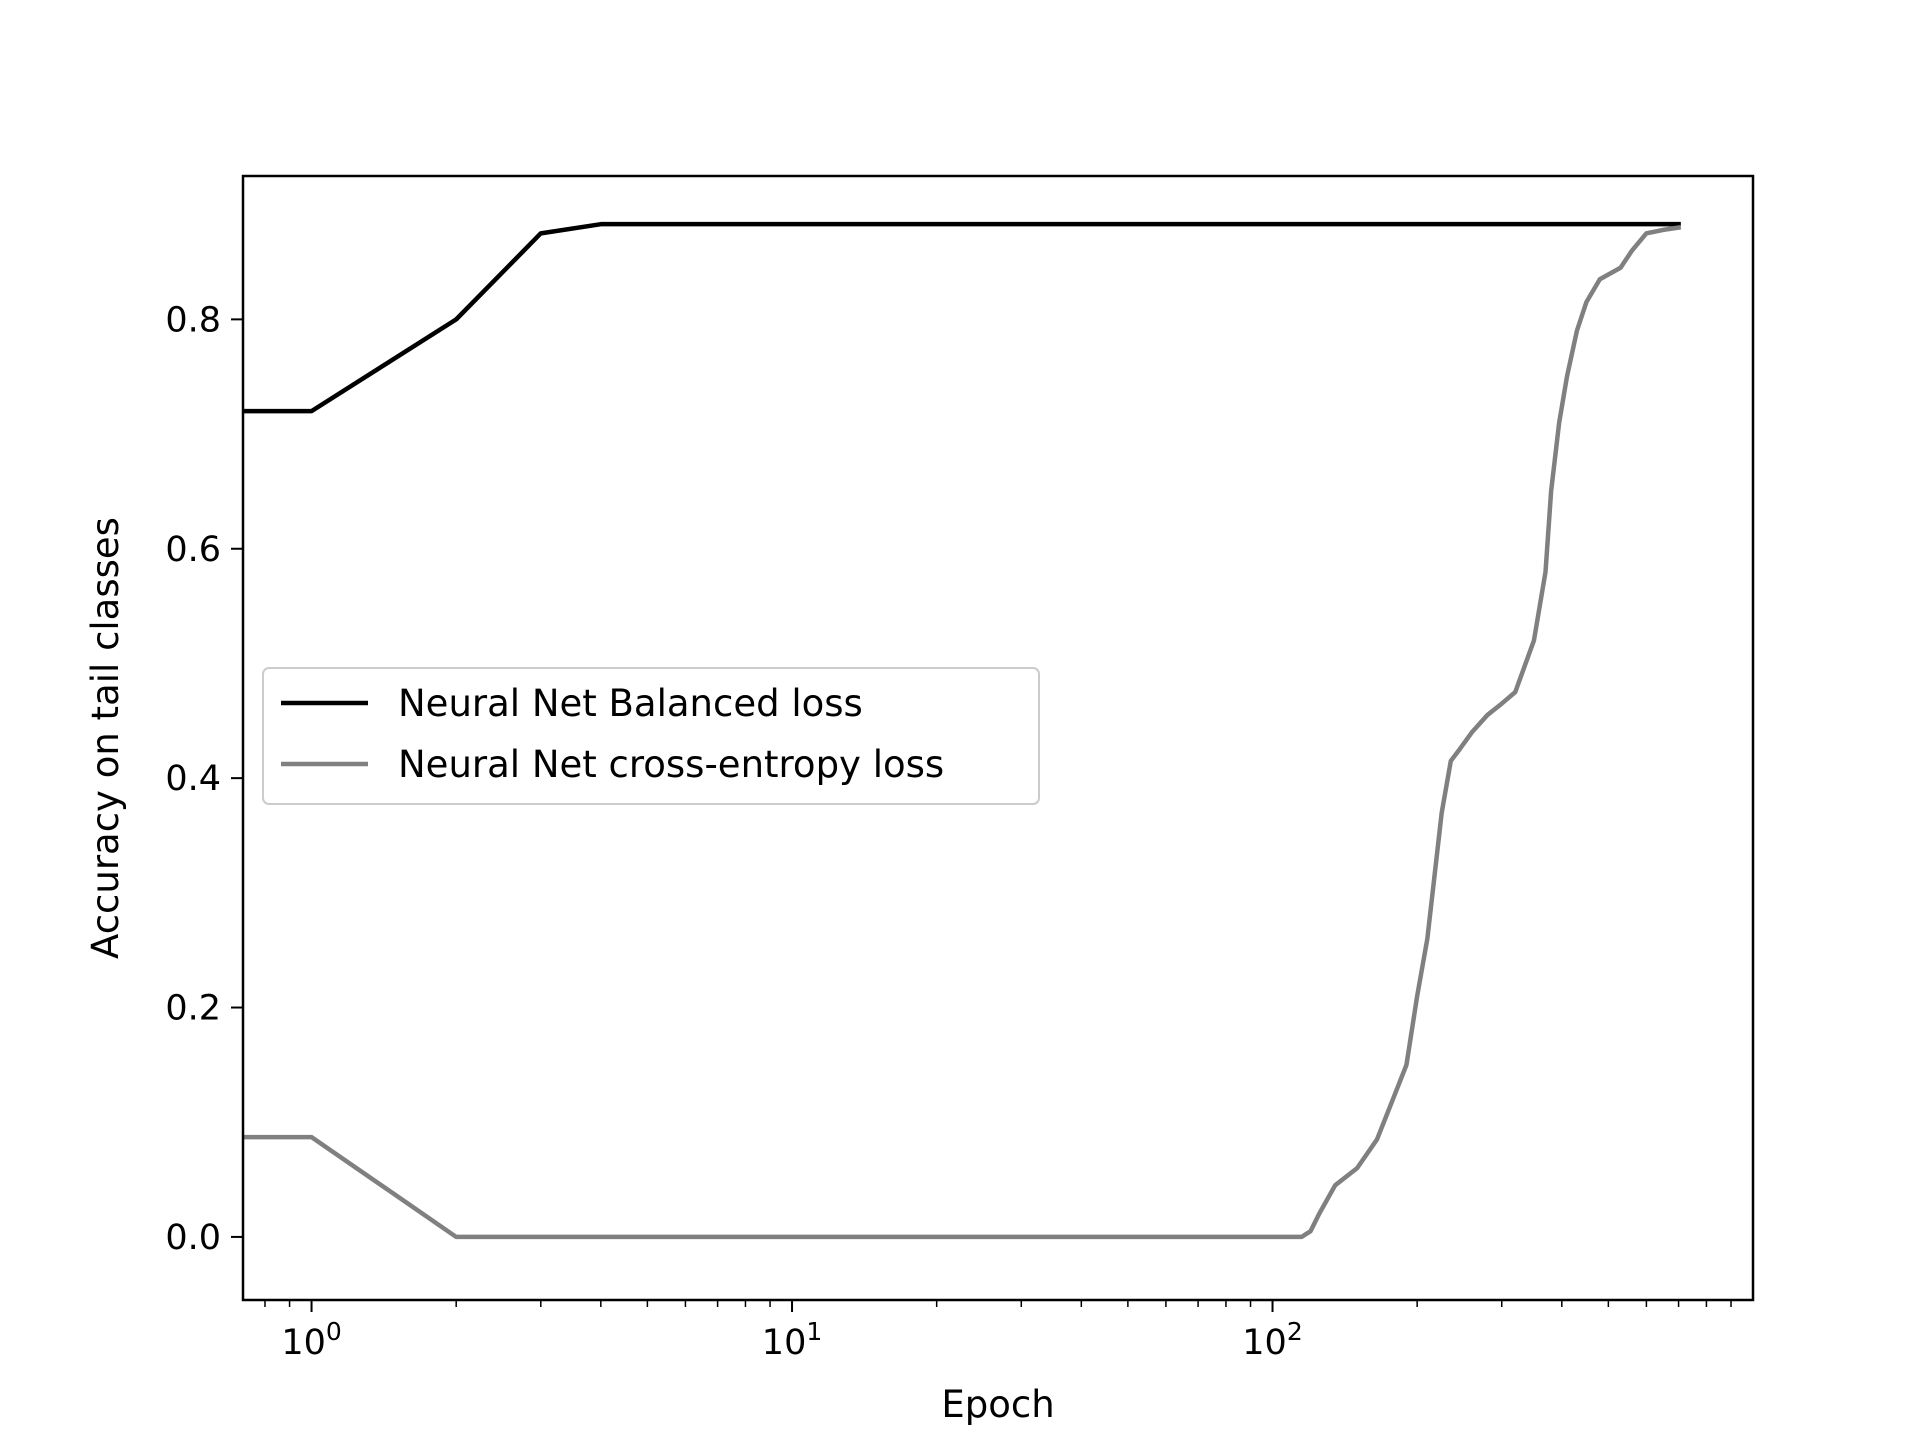 The width and height of the screenshot is (1920, 1440). What do you see at coordinates (105, 738) in the screenshot?
I see `y-axis-label: Accuracy on tail classes` at bounding box center [105, 738].